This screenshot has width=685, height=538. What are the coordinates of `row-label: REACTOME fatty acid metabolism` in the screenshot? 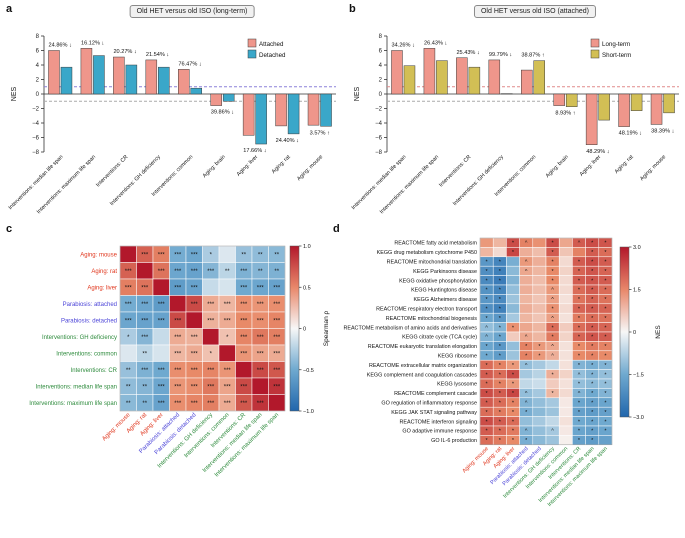 It's located at (435, 244).